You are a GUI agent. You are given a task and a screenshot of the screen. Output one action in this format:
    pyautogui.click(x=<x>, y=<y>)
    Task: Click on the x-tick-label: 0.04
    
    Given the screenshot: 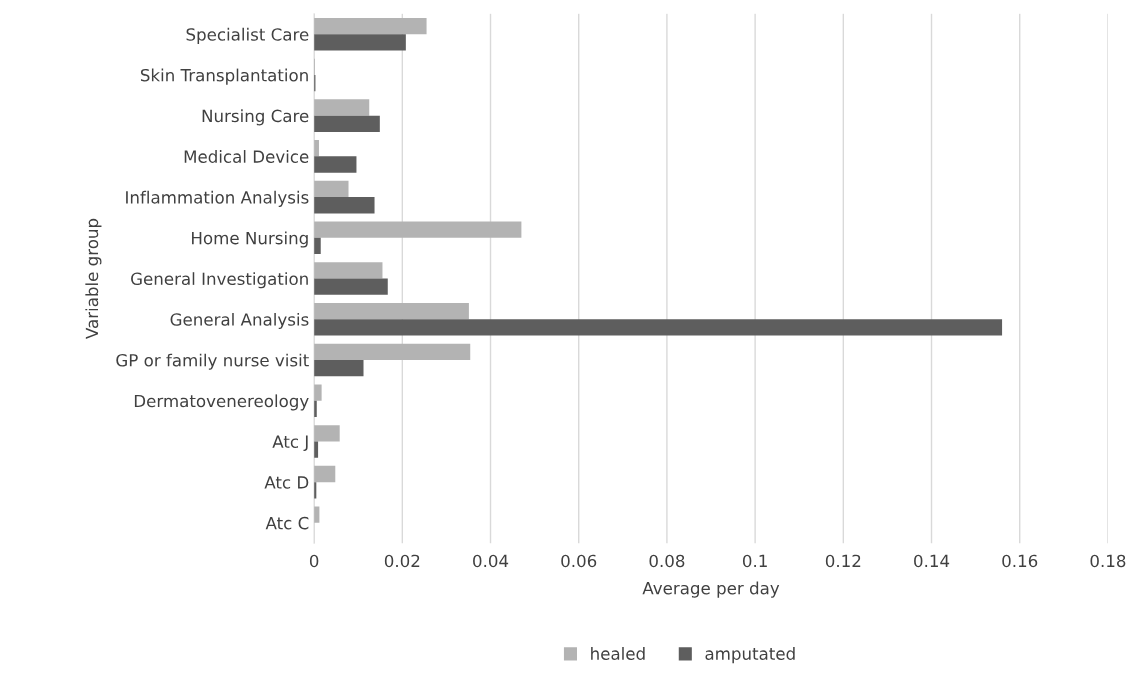 What is the action you would take?
    pyautogui.click(x=491, y=561)
    